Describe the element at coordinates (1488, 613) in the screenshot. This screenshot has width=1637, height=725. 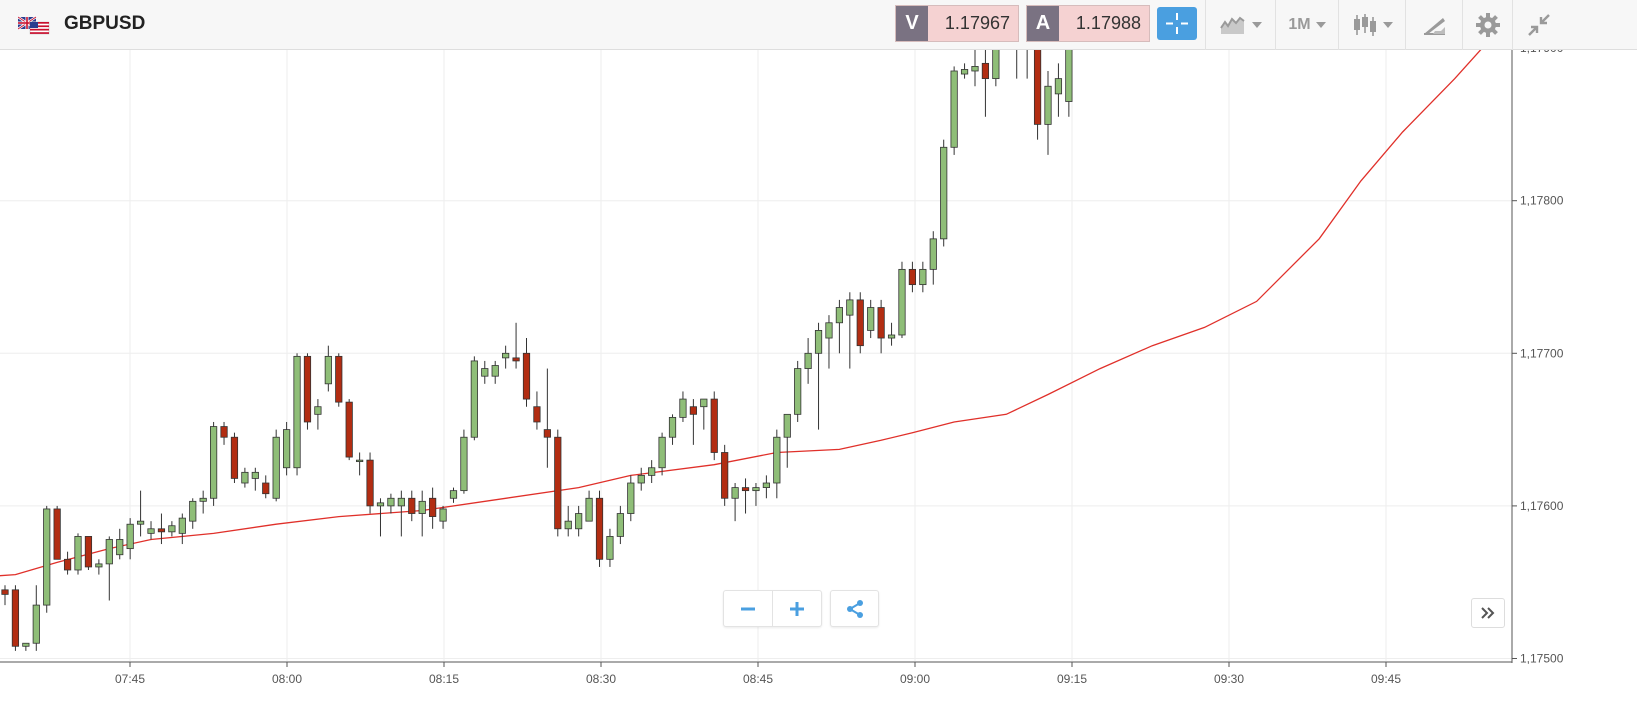
I see `scroll-to-latest-button` at that location.